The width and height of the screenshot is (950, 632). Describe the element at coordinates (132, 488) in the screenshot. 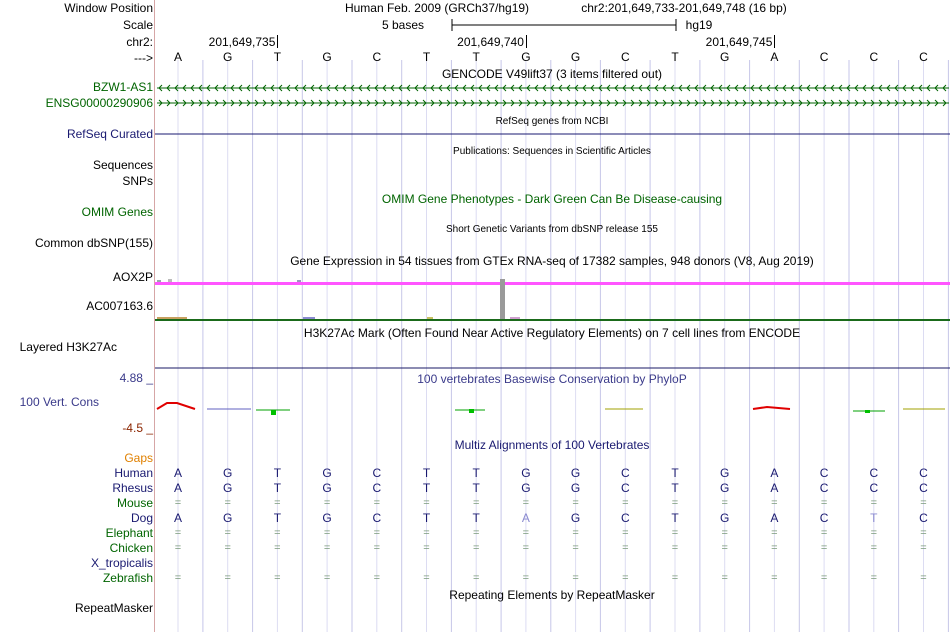

I see `species-label-rhesus: Rhesus` at that location.